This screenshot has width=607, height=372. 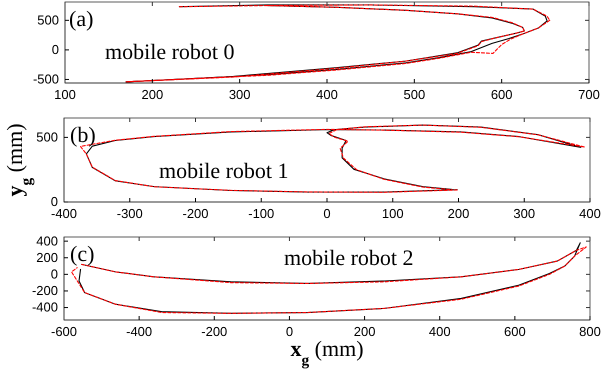 I want to click on x-tick-label: -600, so click(x=64, y=332).